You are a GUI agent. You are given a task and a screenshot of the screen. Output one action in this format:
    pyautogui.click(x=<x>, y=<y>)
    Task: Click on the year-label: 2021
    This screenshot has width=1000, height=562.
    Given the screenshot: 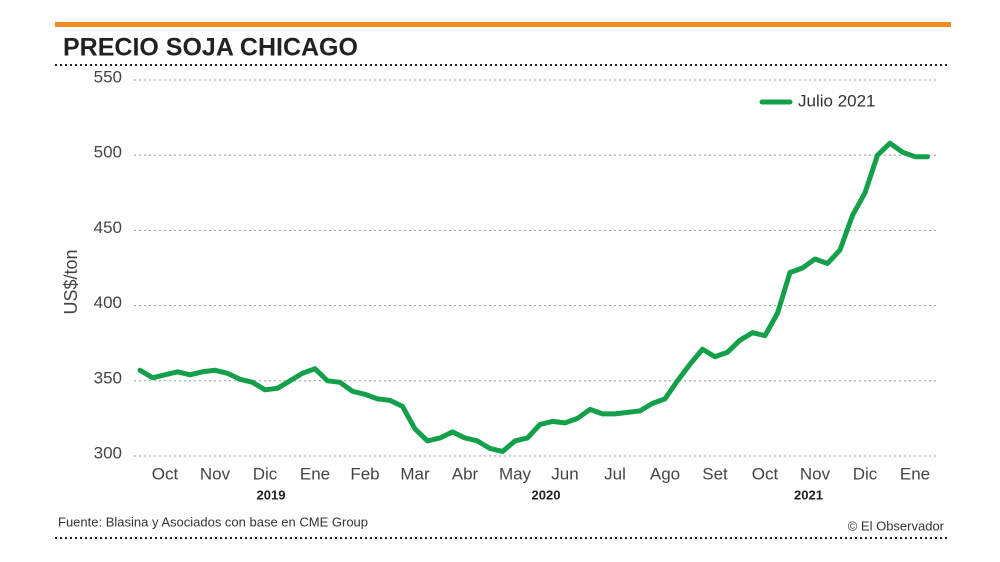 What is the action you would take?
    pyautogui.click(x=808, y=494)
    